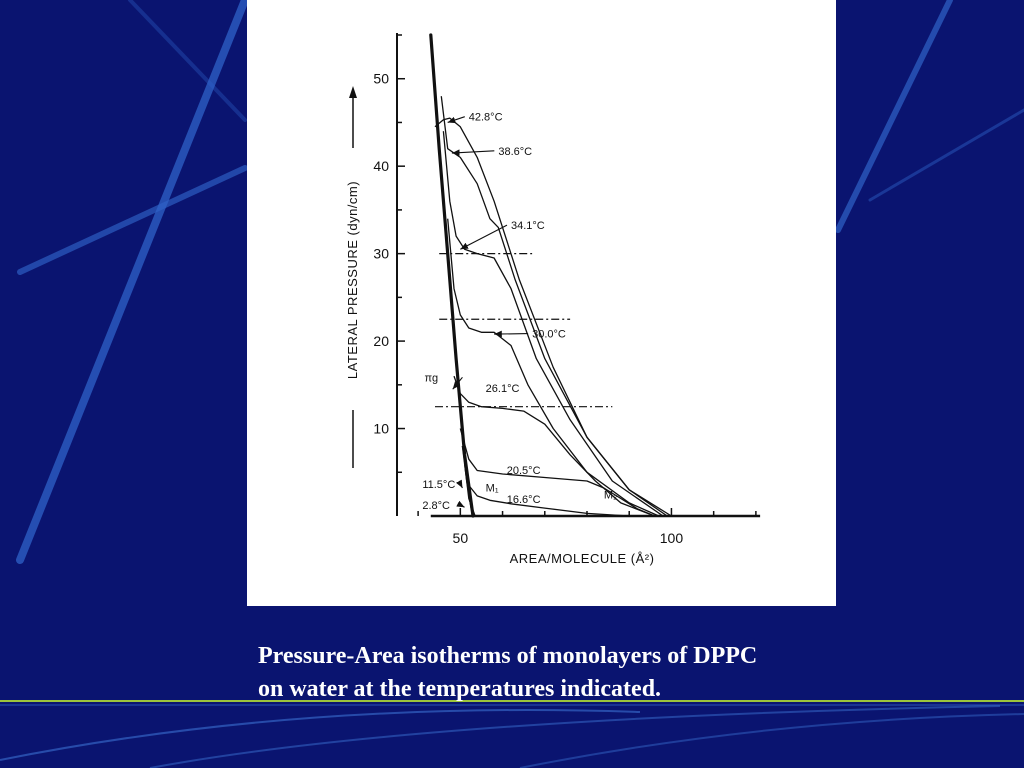  Describe the element at coordinates (381, 254) in the screenshot. I see `y-tick-label: 30` at that location.